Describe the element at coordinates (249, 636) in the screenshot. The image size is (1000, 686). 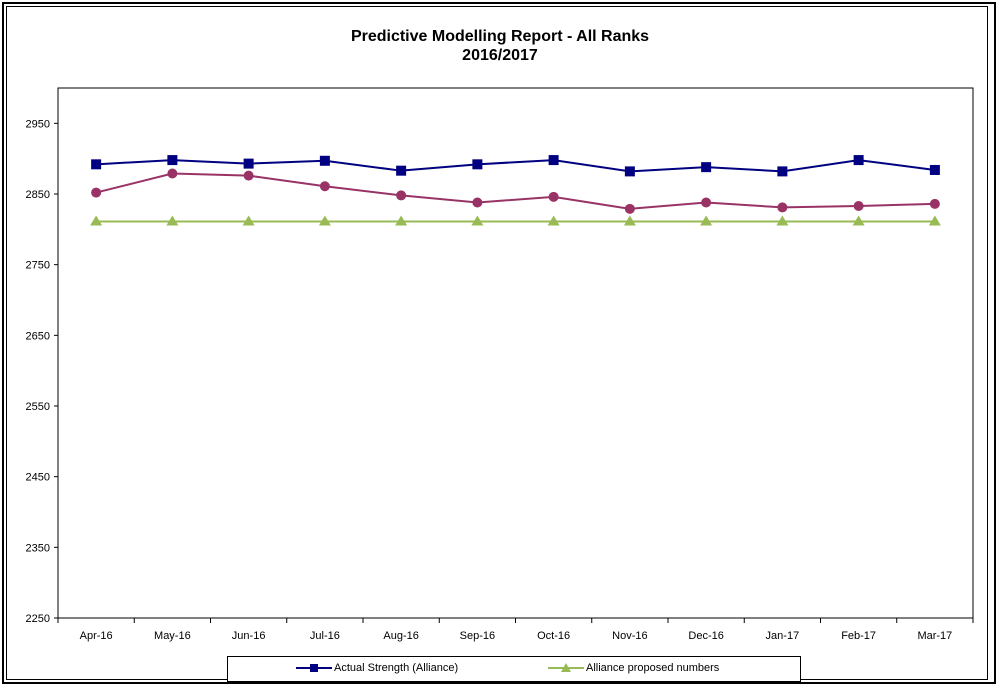
I see `x-tick-label: Jun-16` at that location.